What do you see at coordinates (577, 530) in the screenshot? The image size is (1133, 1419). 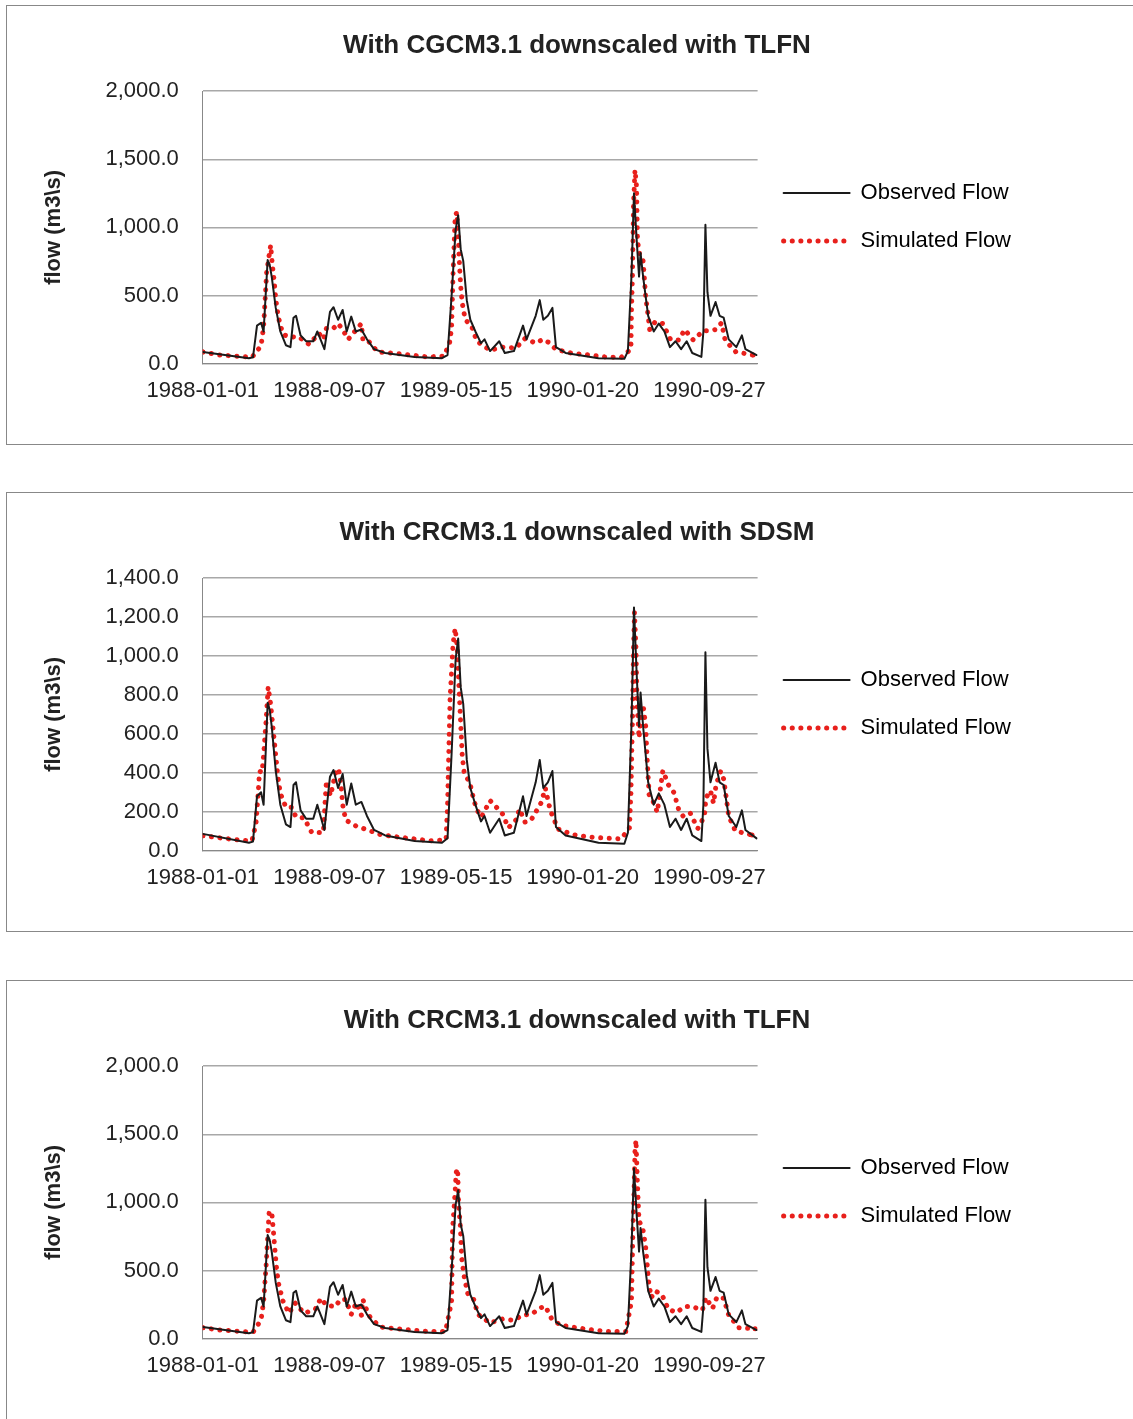 I see `chart-title: With CRCM3.1 downscaled with SDSM` at bounding box center [577, 530].